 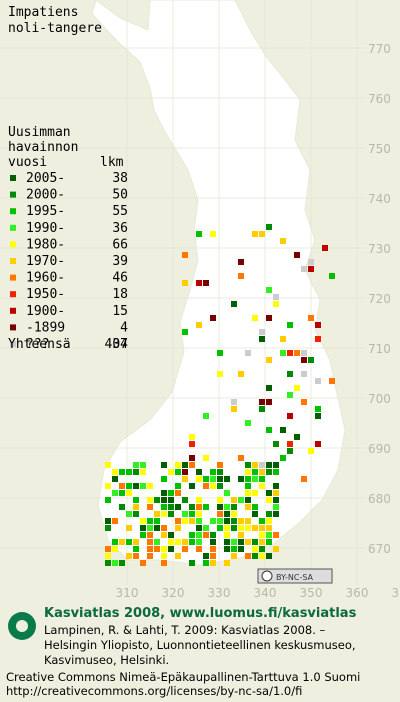 What do you see at coordinates (55, 28) in the screenshot?
I see `title-line: noli-tangere` at bounding box center [55, 28].